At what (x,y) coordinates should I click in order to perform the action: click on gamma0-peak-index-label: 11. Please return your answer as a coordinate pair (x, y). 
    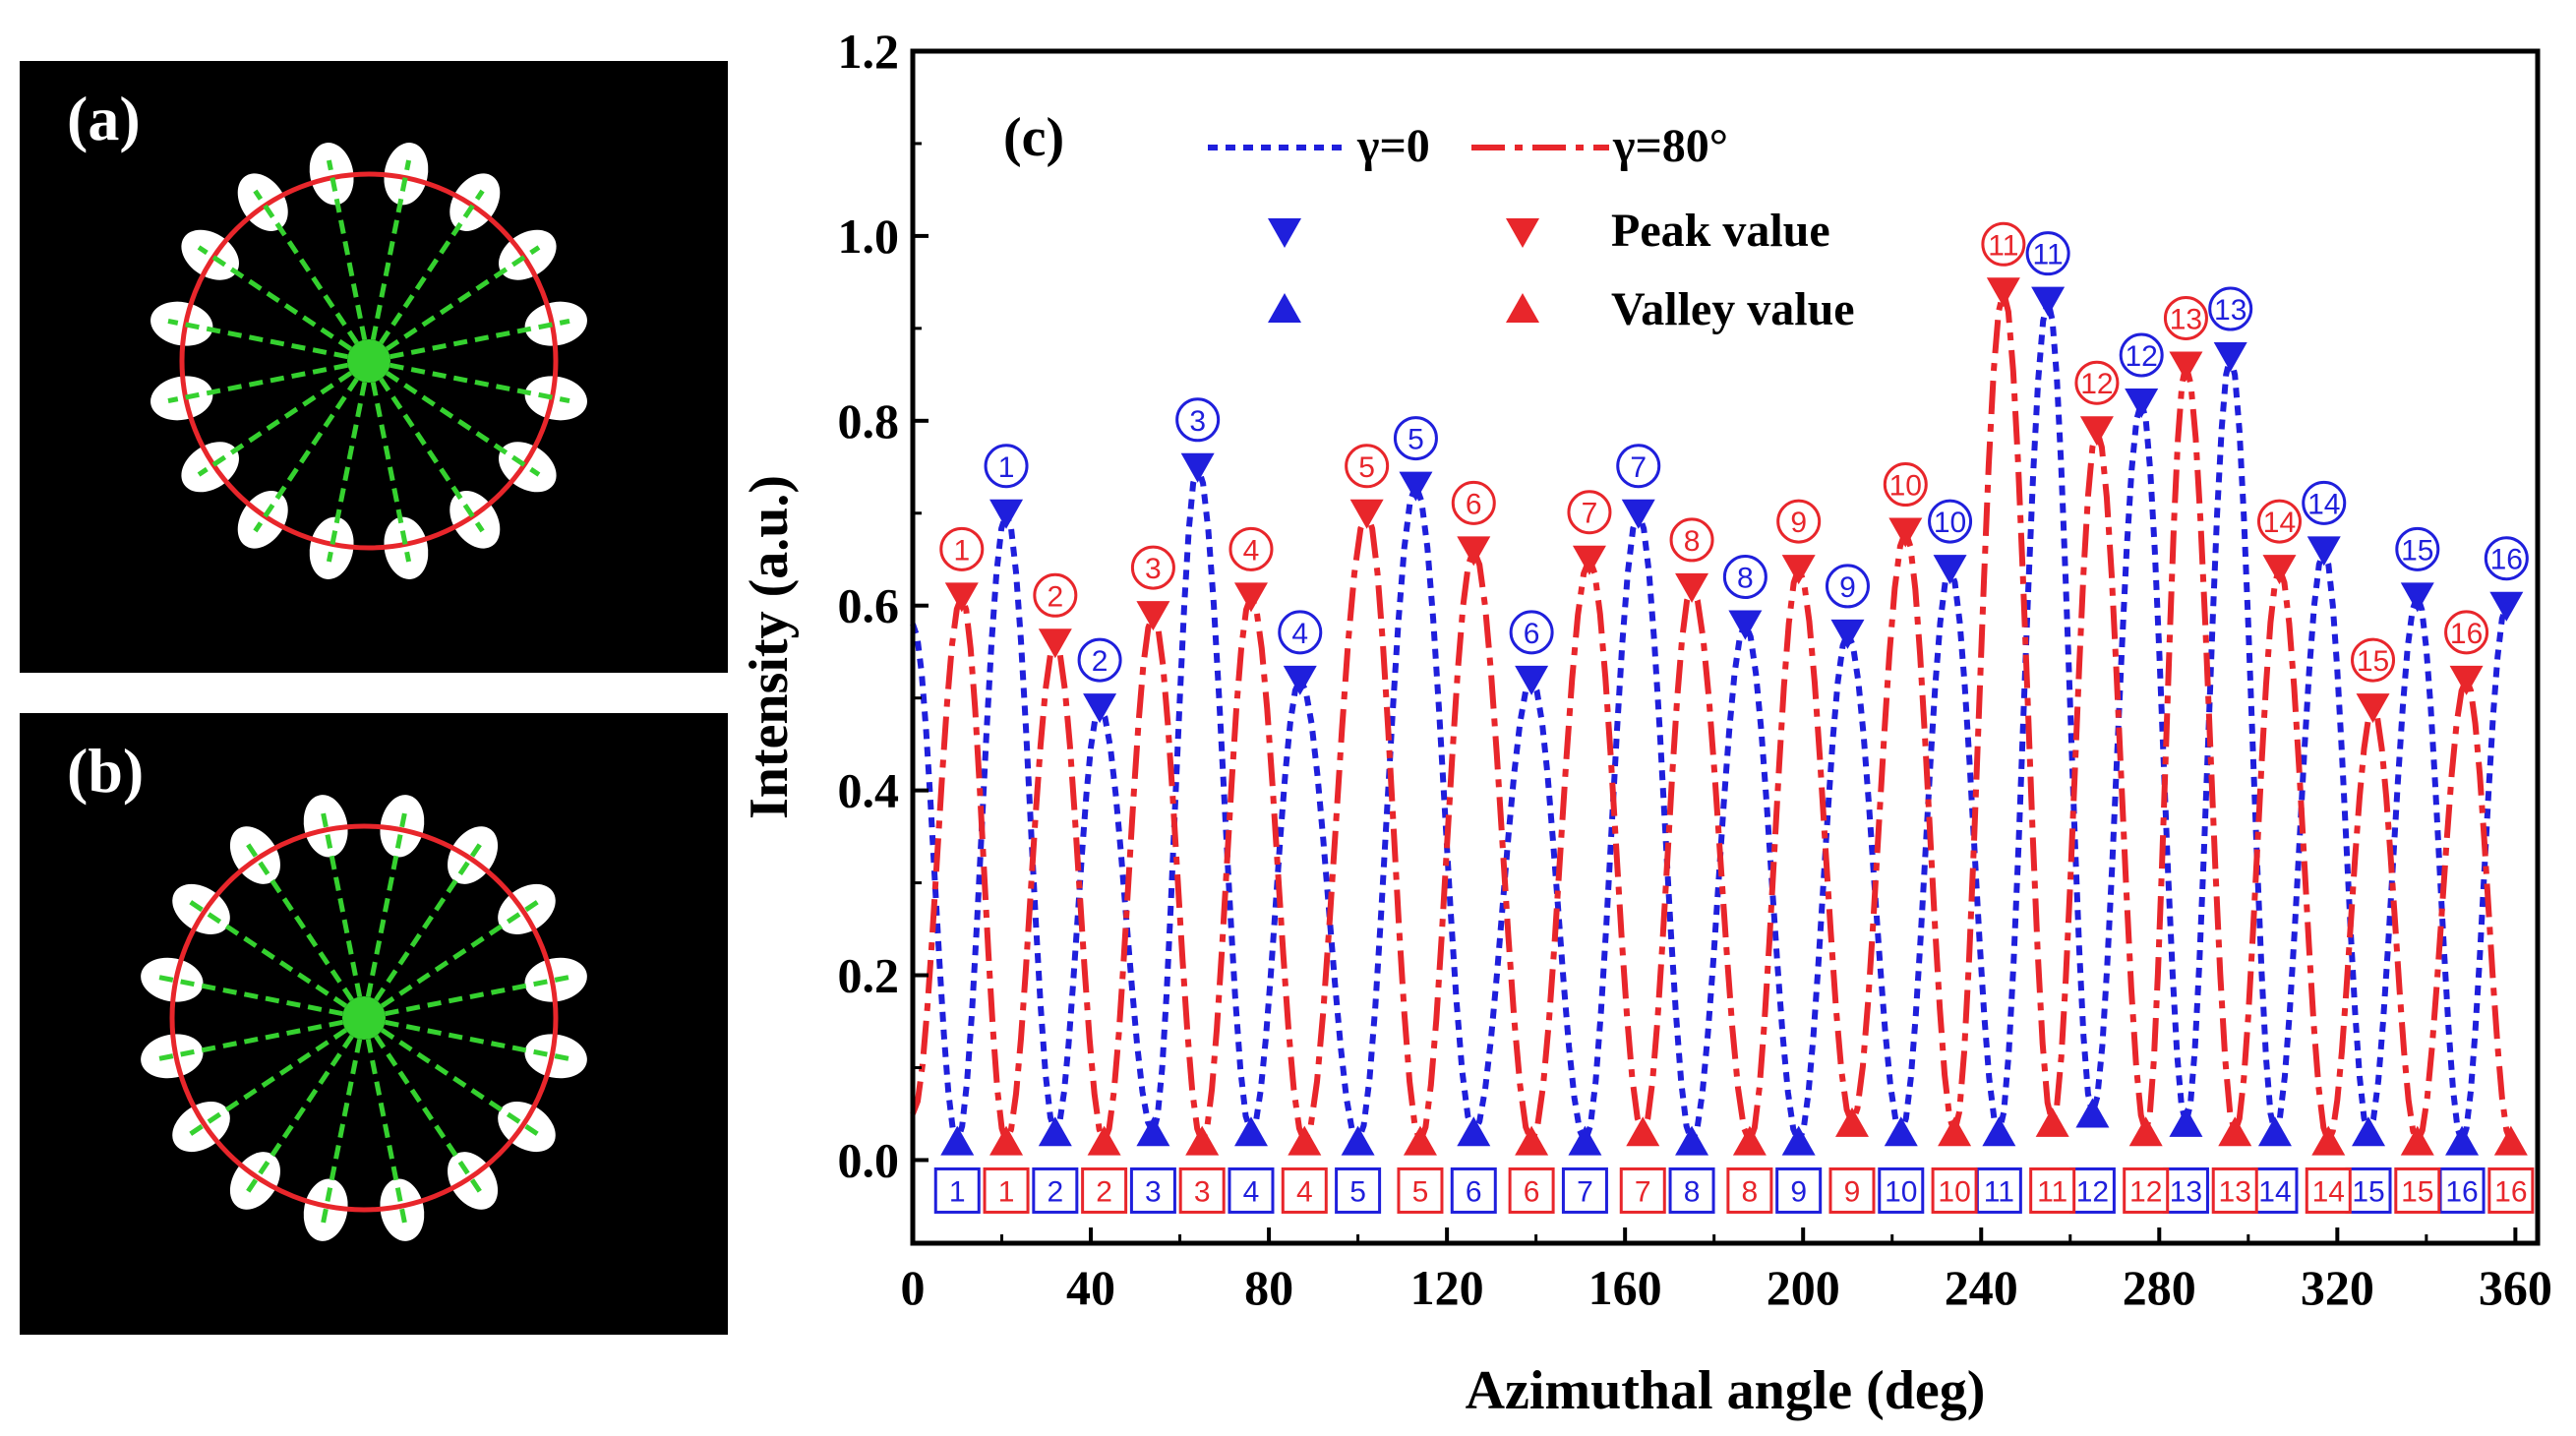
    Looking at the image, I should click on (2048, 255).